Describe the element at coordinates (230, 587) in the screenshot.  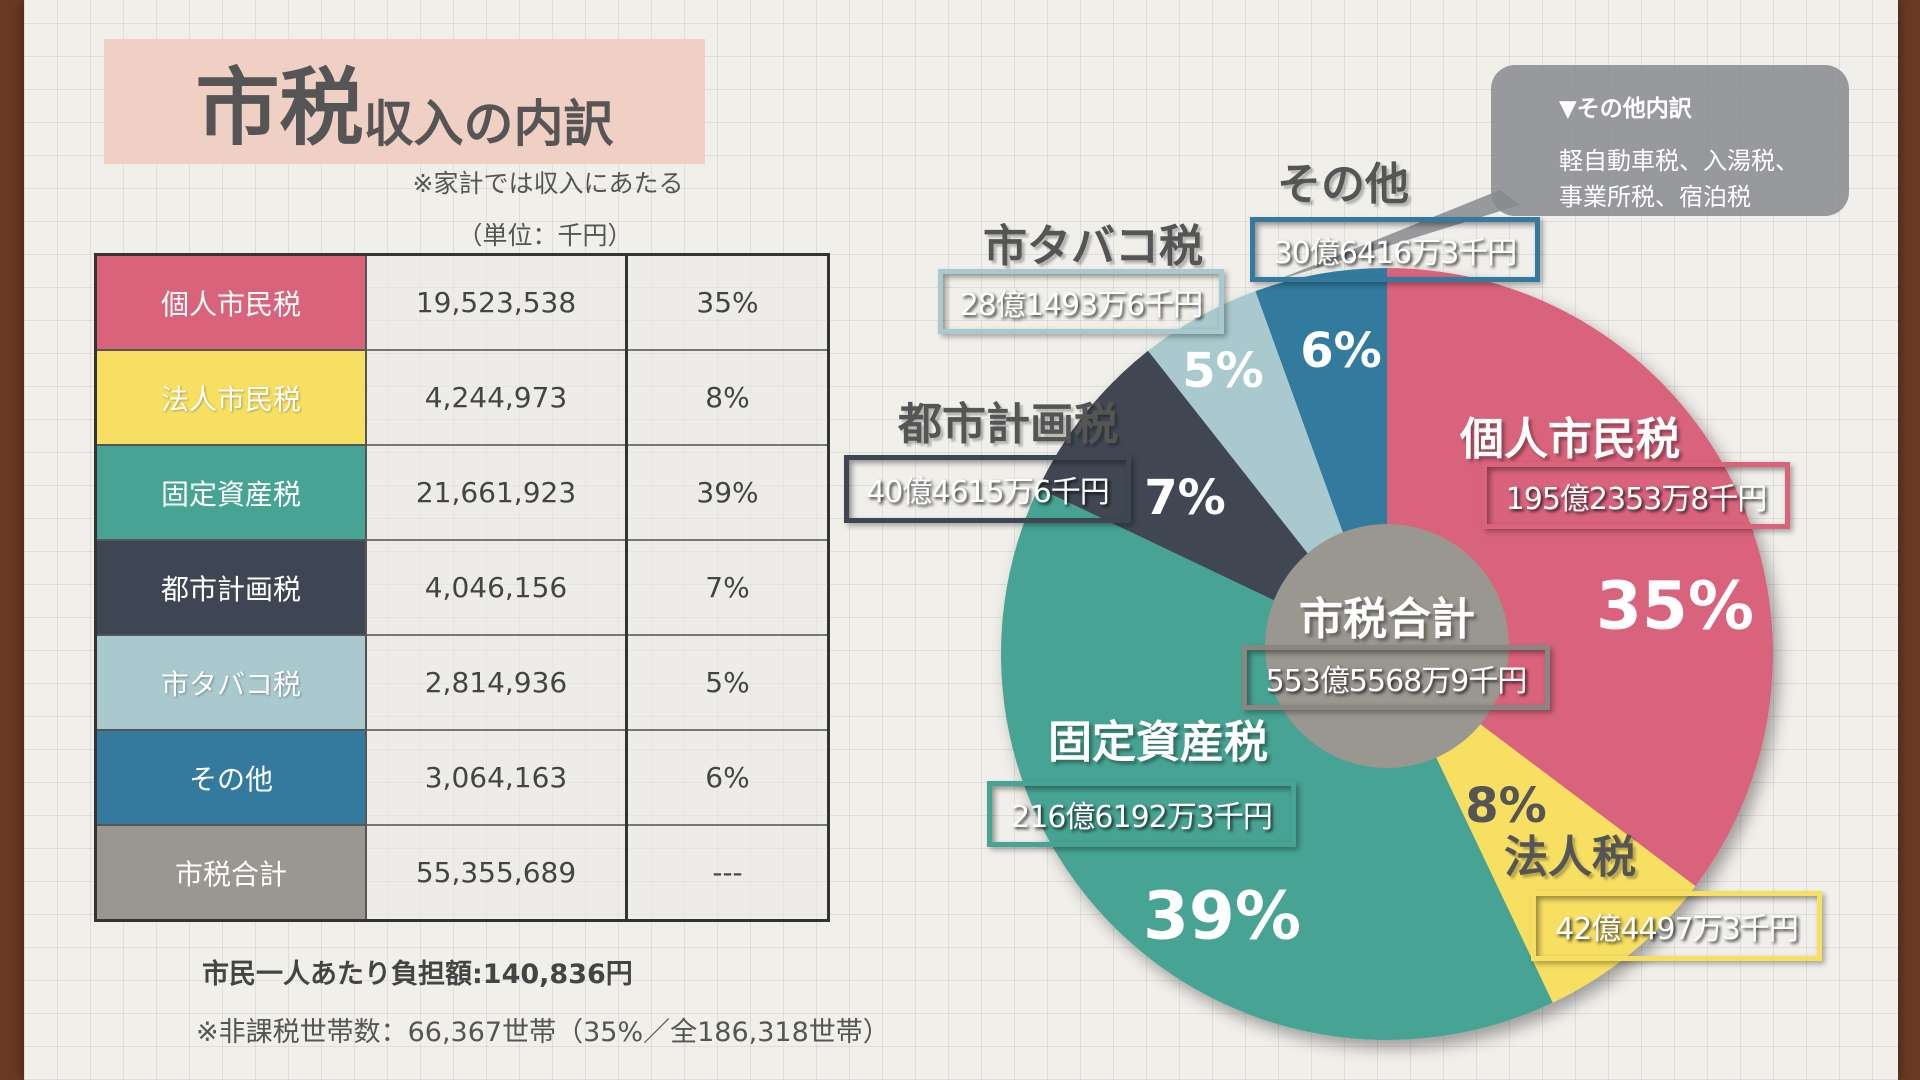
I see `tax-name-cell: 都市計画税` at that location.